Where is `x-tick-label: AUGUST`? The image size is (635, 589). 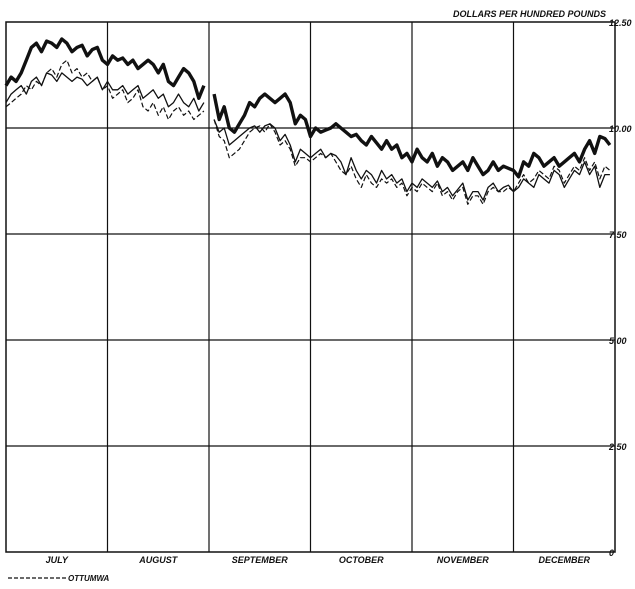
x-tick-label: AUGUST is located at coordinates (158, 560).